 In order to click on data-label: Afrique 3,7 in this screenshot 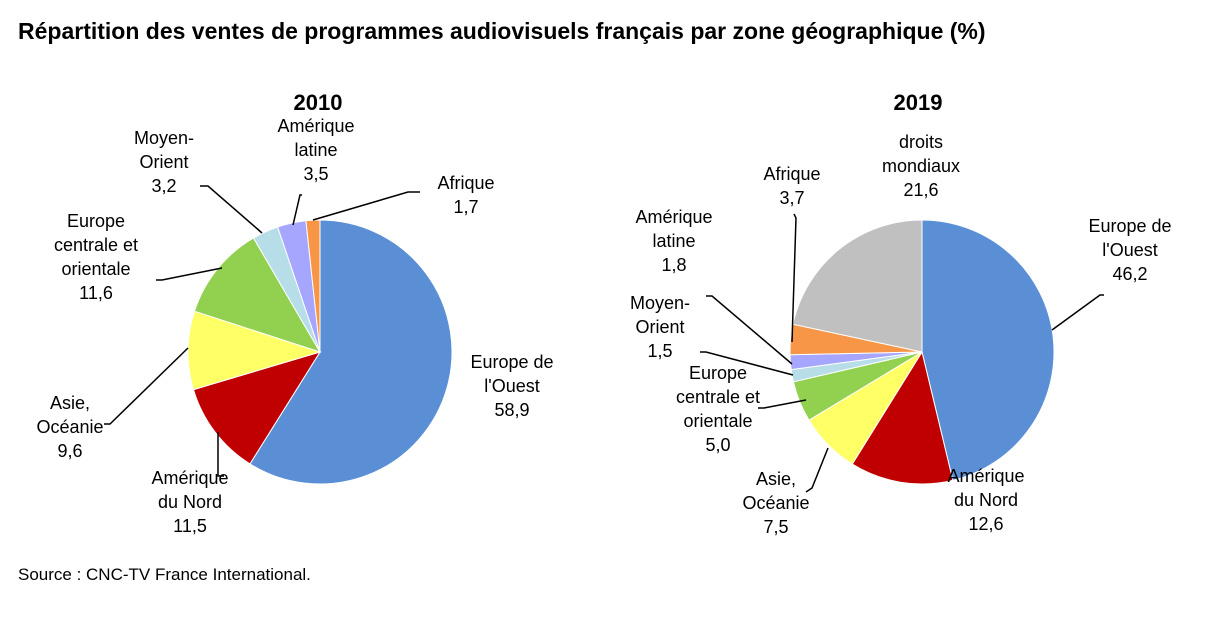, I will do `click(791, 186)`.